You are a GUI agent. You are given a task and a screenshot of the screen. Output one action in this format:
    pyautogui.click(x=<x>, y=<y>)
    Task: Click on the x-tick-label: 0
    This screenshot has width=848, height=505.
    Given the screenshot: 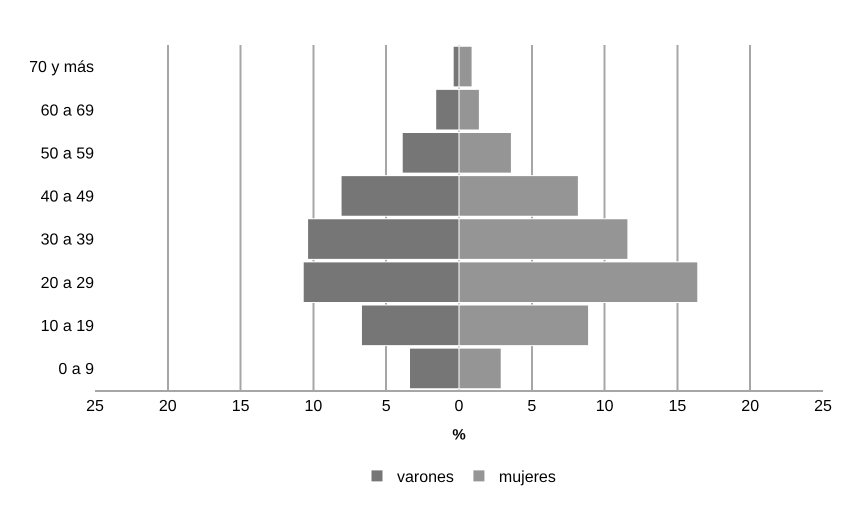 What is the action you would take?
    pyautogui.click(x=459, y=407)
    